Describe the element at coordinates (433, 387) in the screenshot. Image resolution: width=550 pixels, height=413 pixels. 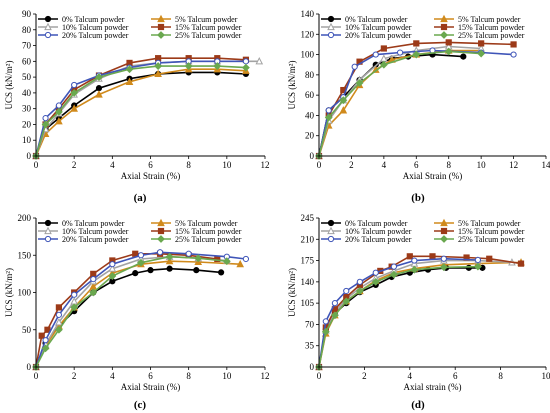
I see `panel-d-x-axis-label: Axial strain (%)` at that location.